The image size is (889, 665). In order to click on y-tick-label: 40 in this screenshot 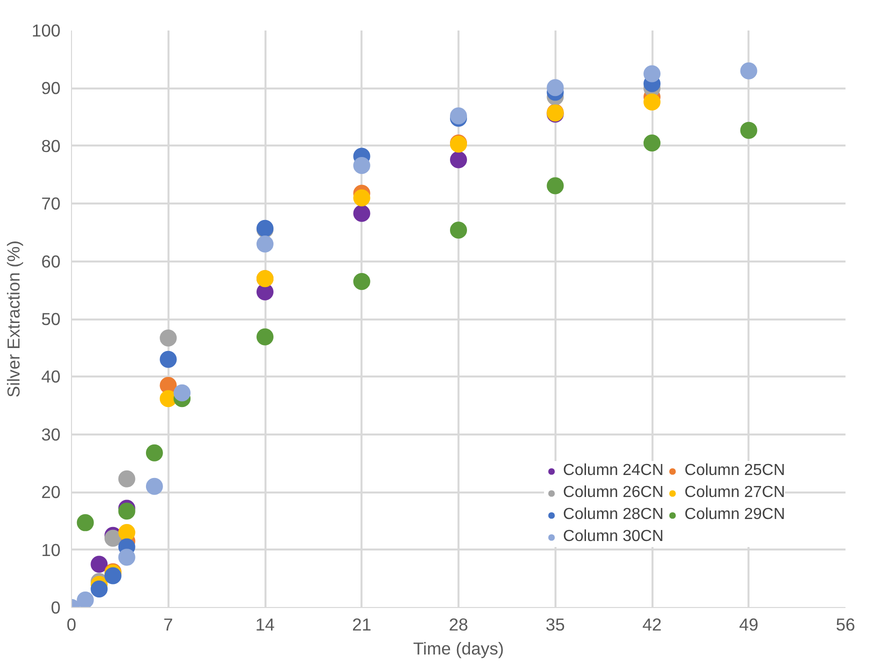, I will do `click(51, 376)`.